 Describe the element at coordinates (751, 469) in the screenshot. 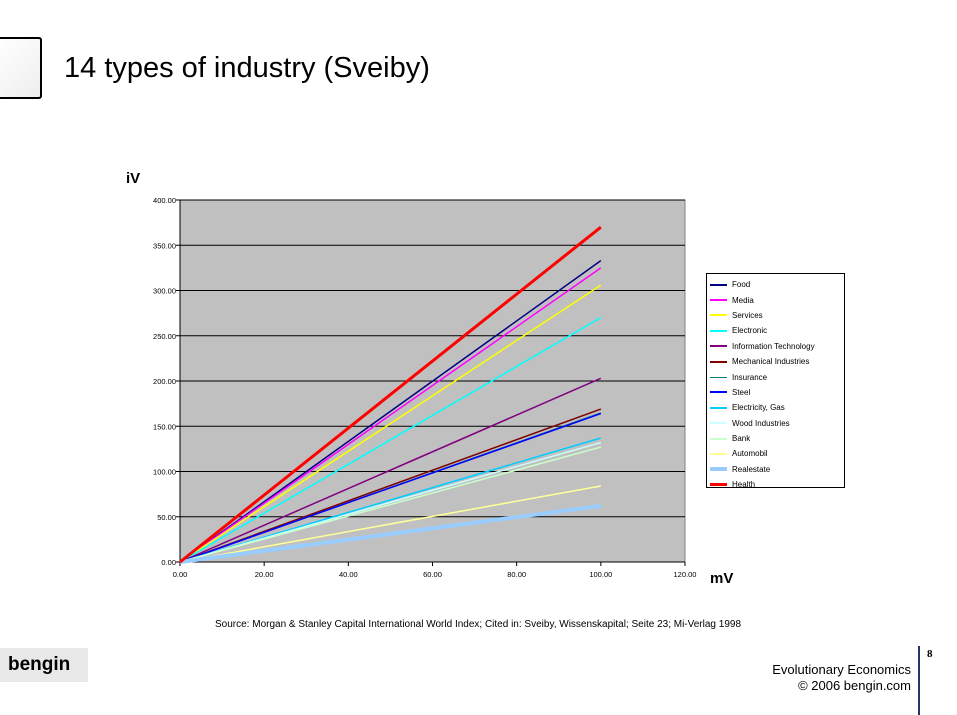

I see `legend-label: Realestate` at that location.